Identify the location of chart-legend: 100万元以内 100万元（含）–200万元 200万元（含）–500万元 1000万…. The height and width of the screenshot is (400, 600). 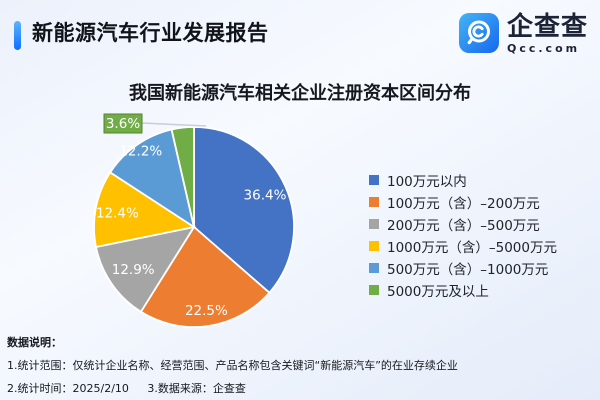
(463, 235).